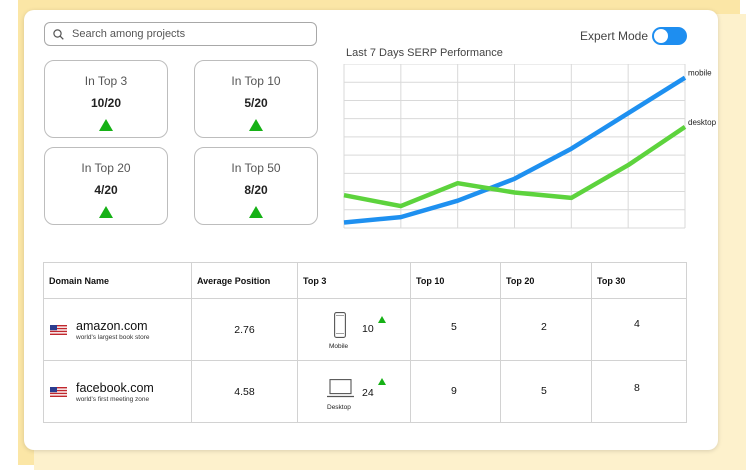  What do you see at coordinates (546, 280) in the screenshot?
I see `col-header-top20: Top 20` at bounding box center [546, 280].